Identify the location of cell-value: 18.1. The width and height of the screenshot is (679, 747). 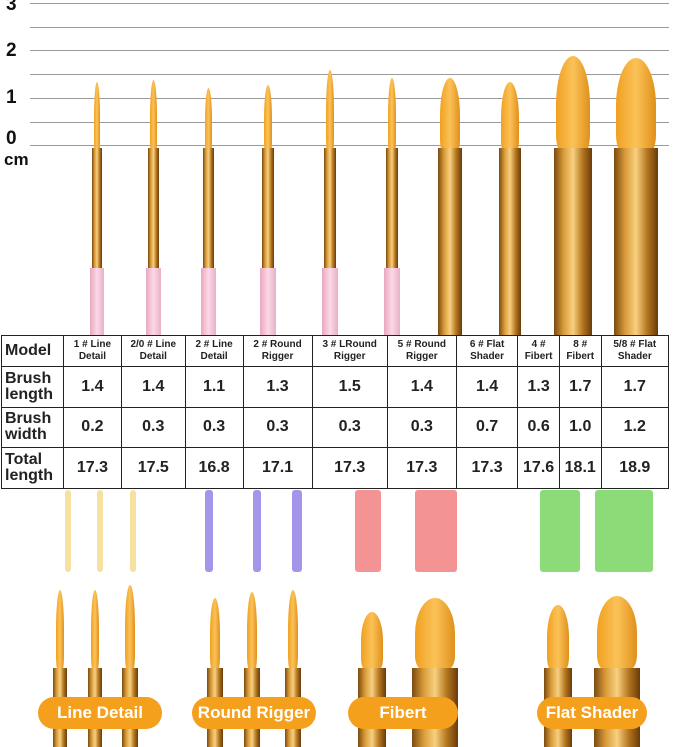
(580, 468).